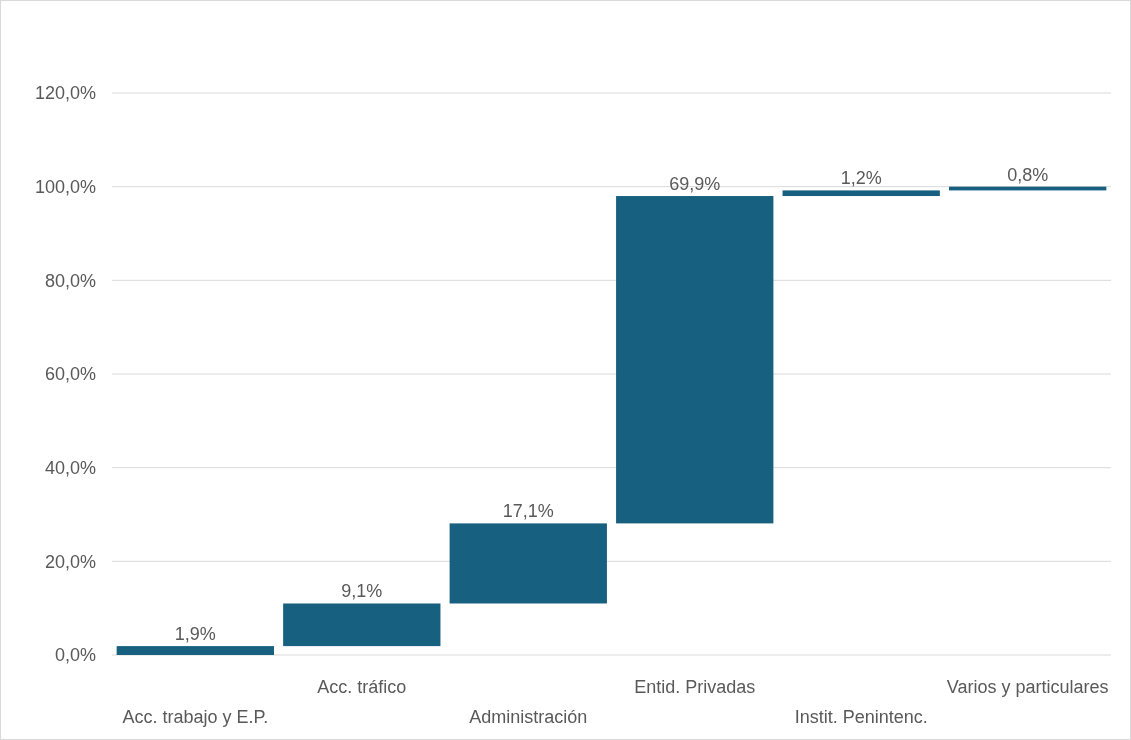 The image size is (1131, 740). Describe the element at coordinates (65, 186) in the screenshot. I see `y-tick-label: 100,0%` at that location.